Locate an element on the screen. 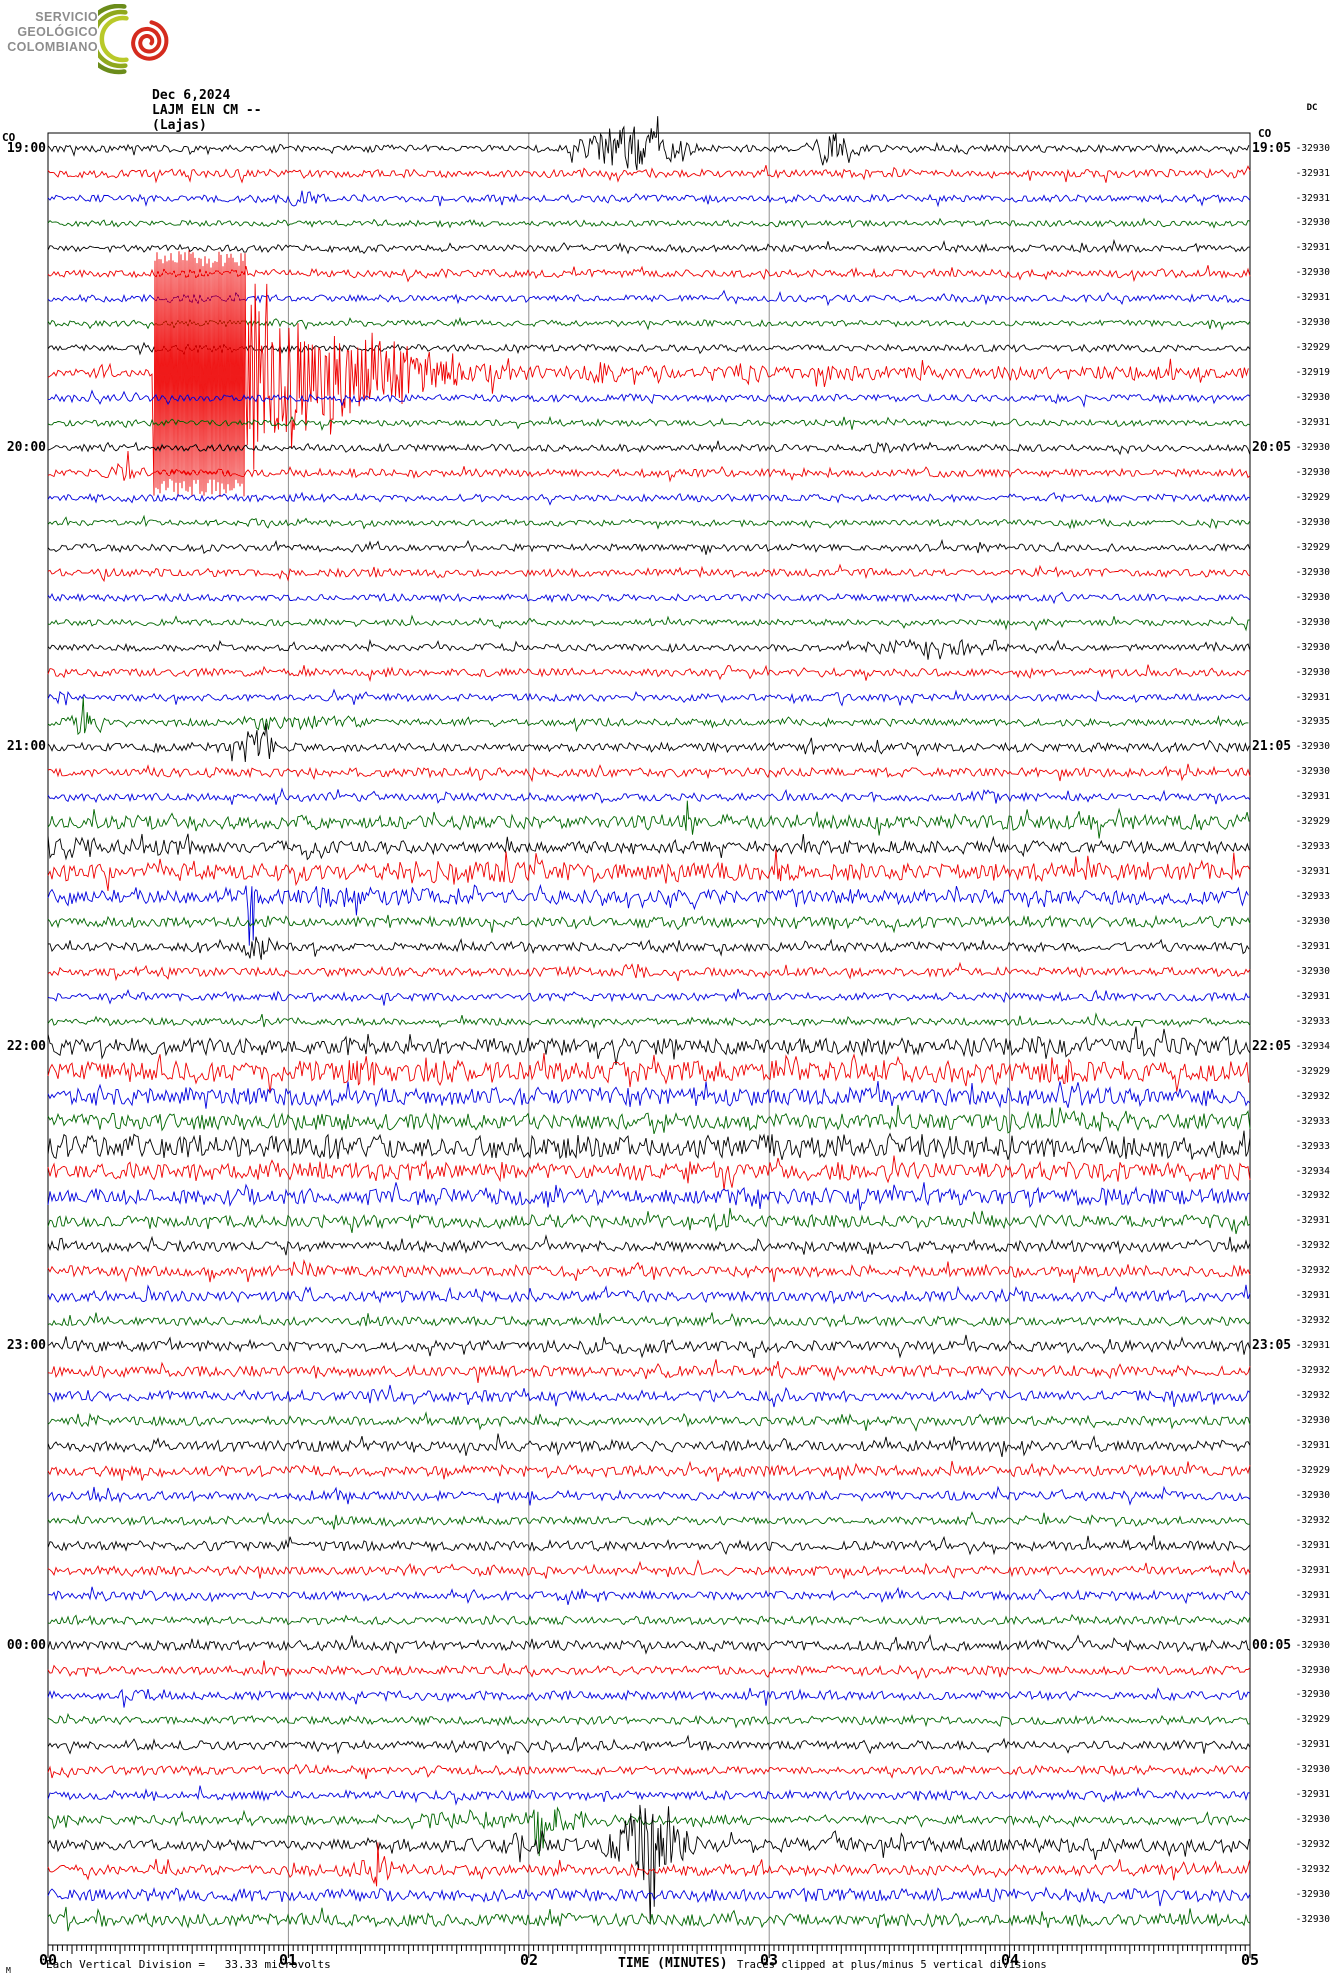 This screenshot has height=1978, width=1330. minute-label-02: 02 is located at coordinates (529, 1960).